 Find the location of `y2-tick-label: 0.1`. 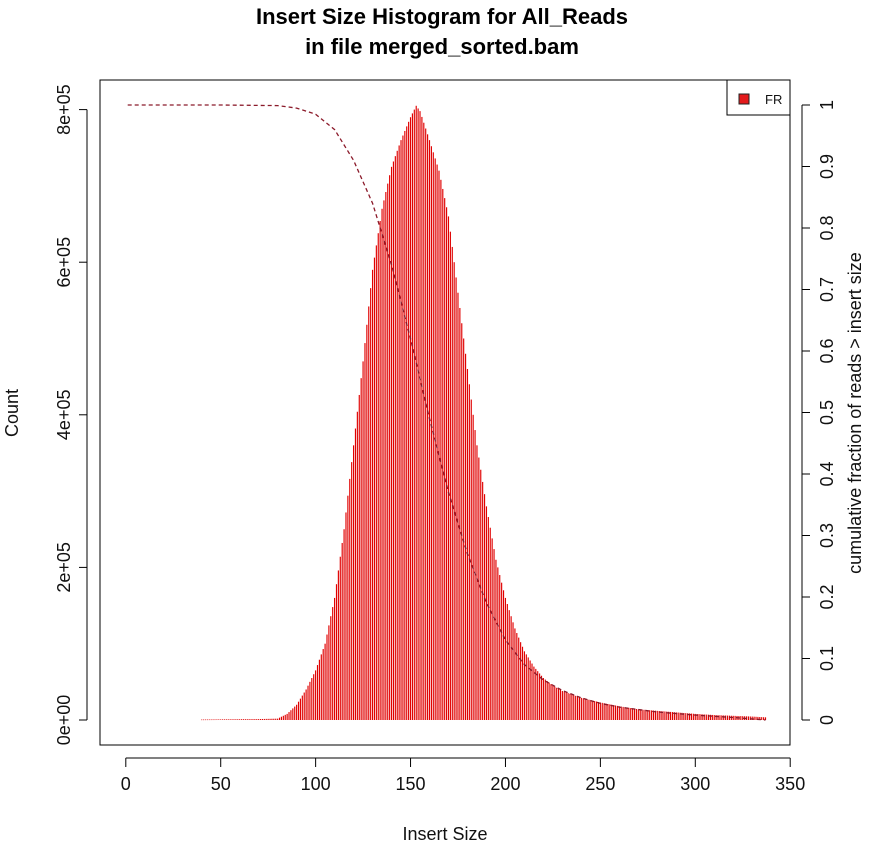

y2-tick-label: 0.1 is located at coordinates (827, 658).